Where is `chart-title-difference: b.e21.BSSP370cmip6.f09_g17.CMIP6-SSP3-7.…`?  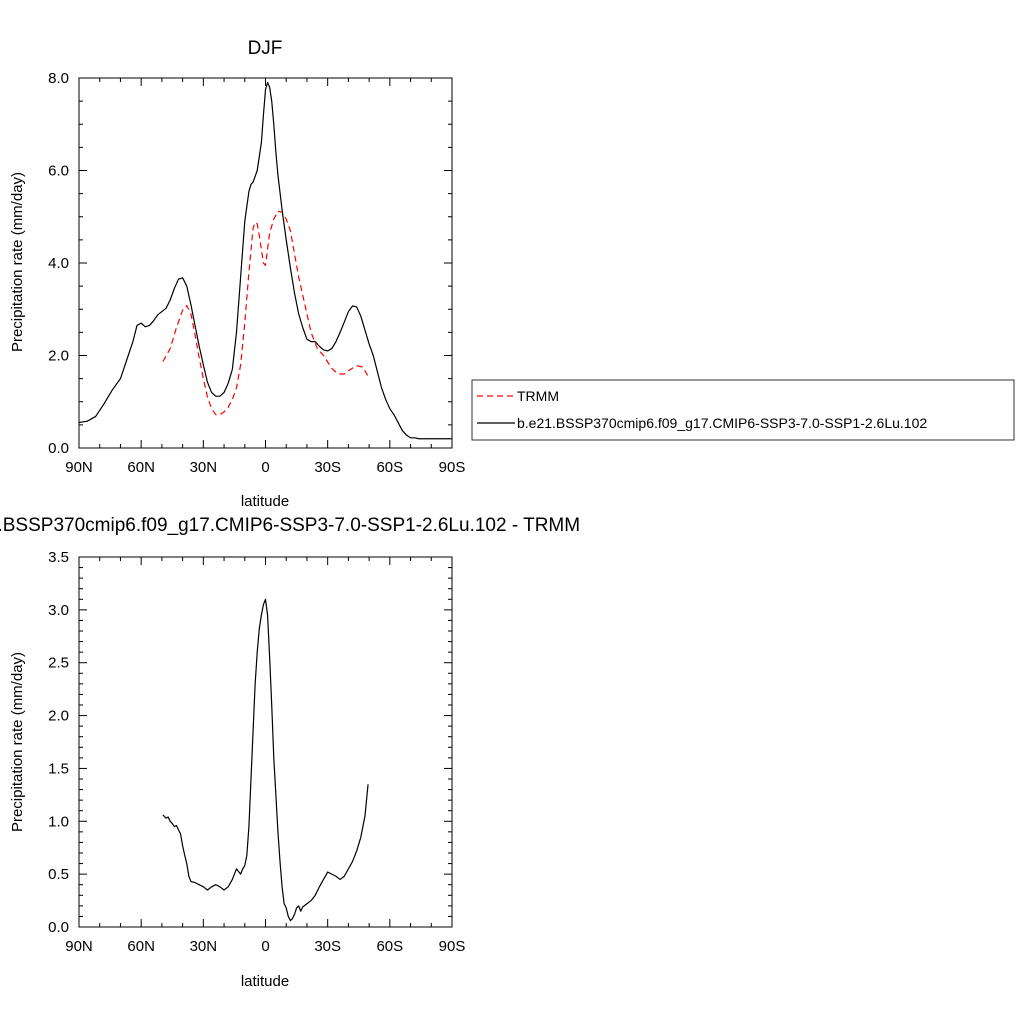 chart-title-difference: b.e21.BSSP370cmip6.f09_g17.CMIP6-SSP3-7.… is located at coordinates (290, 525).